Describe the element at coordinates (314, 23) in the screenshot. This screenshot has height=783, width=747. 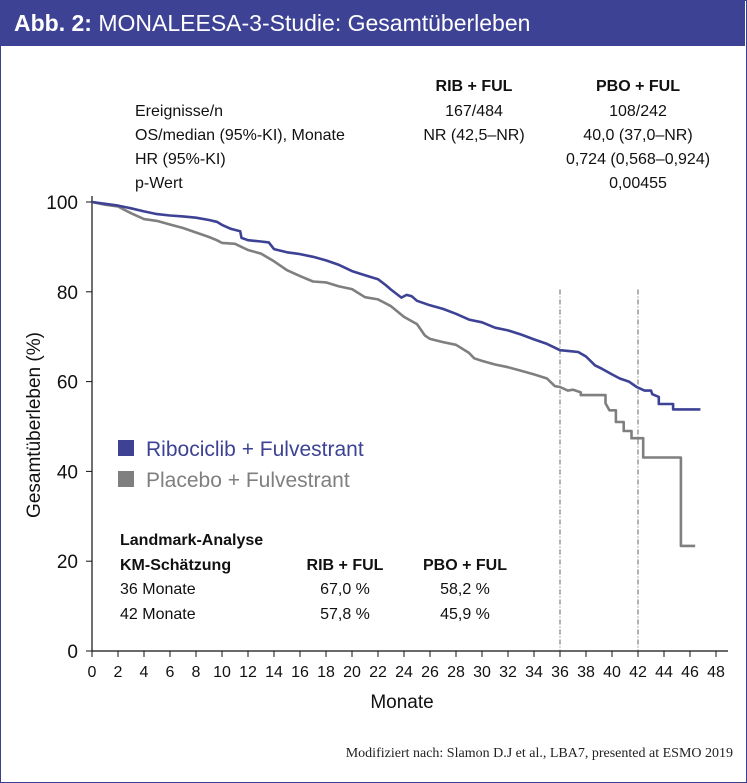
I see `figure-title: MONALEESA-3-Studie: Gesamtüberleben` at that location.